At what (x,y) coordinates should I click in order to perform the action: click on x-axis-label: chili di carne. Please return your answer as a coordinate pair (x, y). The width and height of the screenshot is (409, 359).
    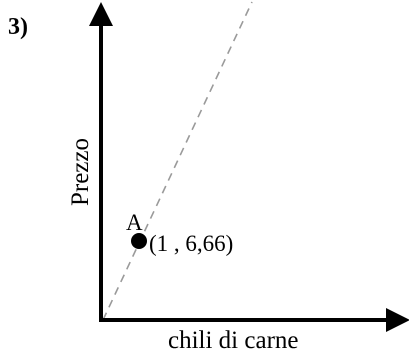
    Looking at the image, I should click on (233, 340).